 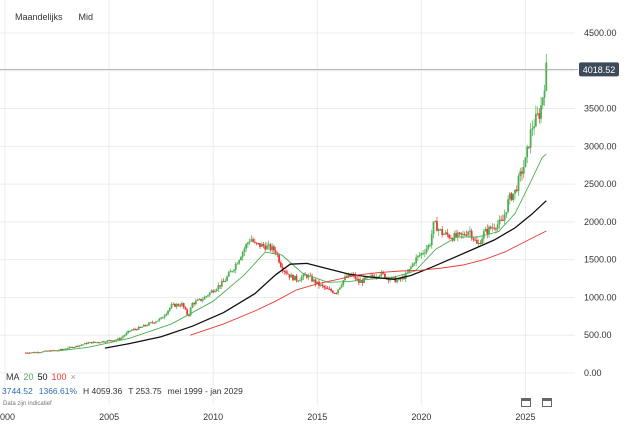 I want to click on y-tick-label: 3000.00, so click(x=600, y=146).